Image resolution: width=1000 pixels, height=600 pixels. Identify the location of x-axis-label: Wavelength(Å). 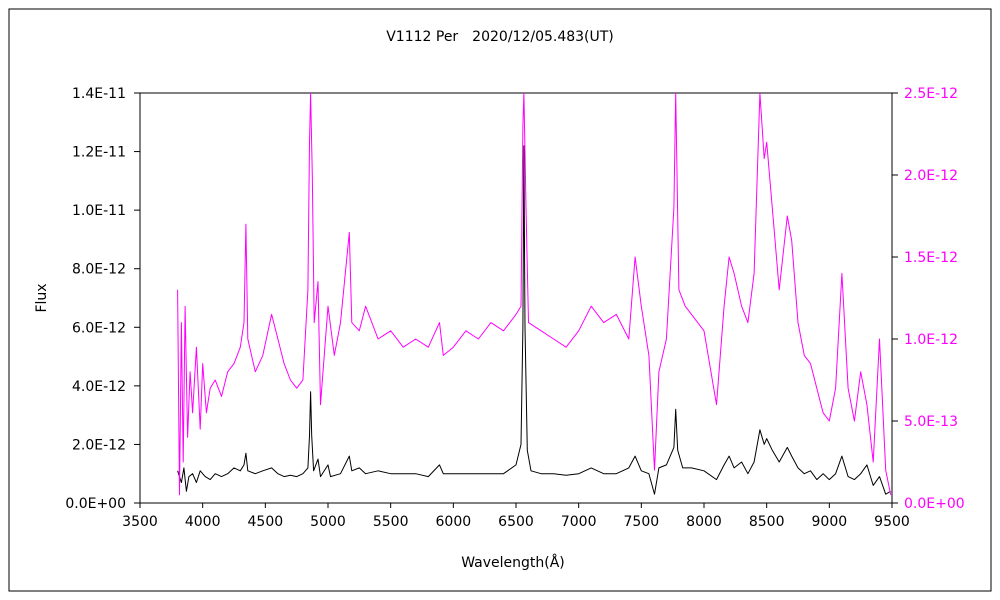
(513, 562).